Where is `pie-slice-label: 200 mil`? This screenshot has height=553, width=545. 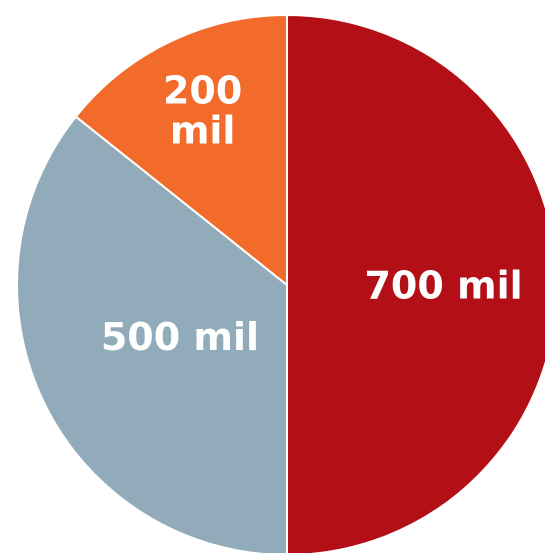
pie-slice-label: 200 mil is located at coordinates (202, 111).